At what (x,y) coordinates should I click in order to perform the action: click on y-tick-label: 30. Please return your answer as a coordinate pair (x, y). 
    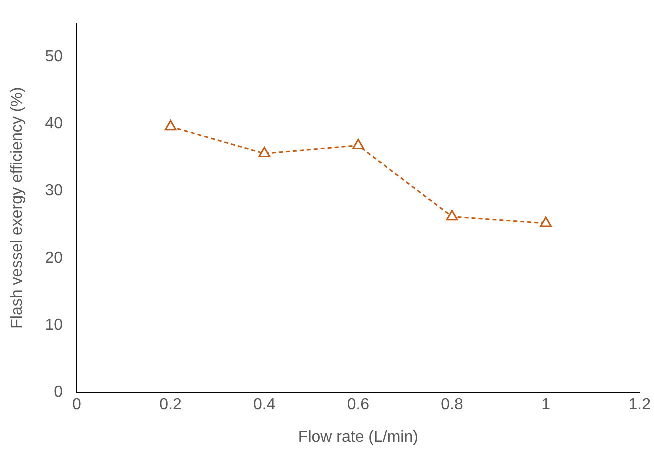
    Looking at the image, I should click on (54, 191).